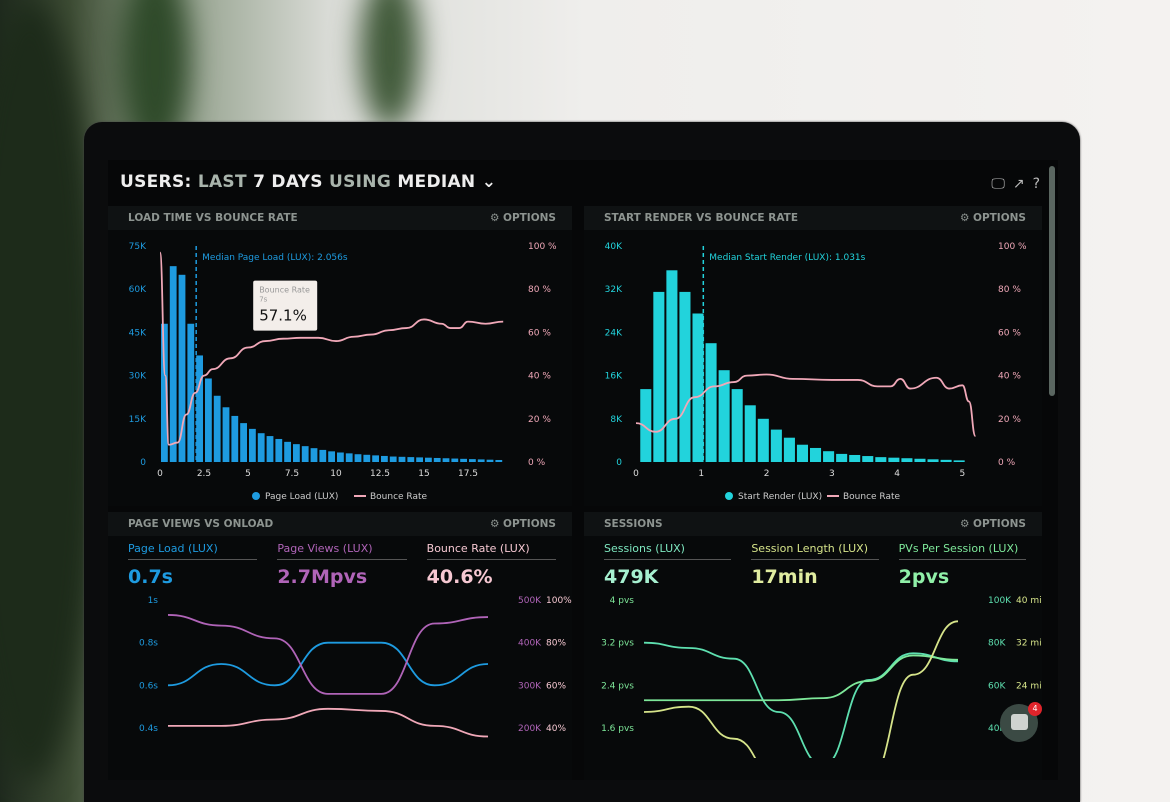  I want to click on help-icon: ?, so click(1036, 184).